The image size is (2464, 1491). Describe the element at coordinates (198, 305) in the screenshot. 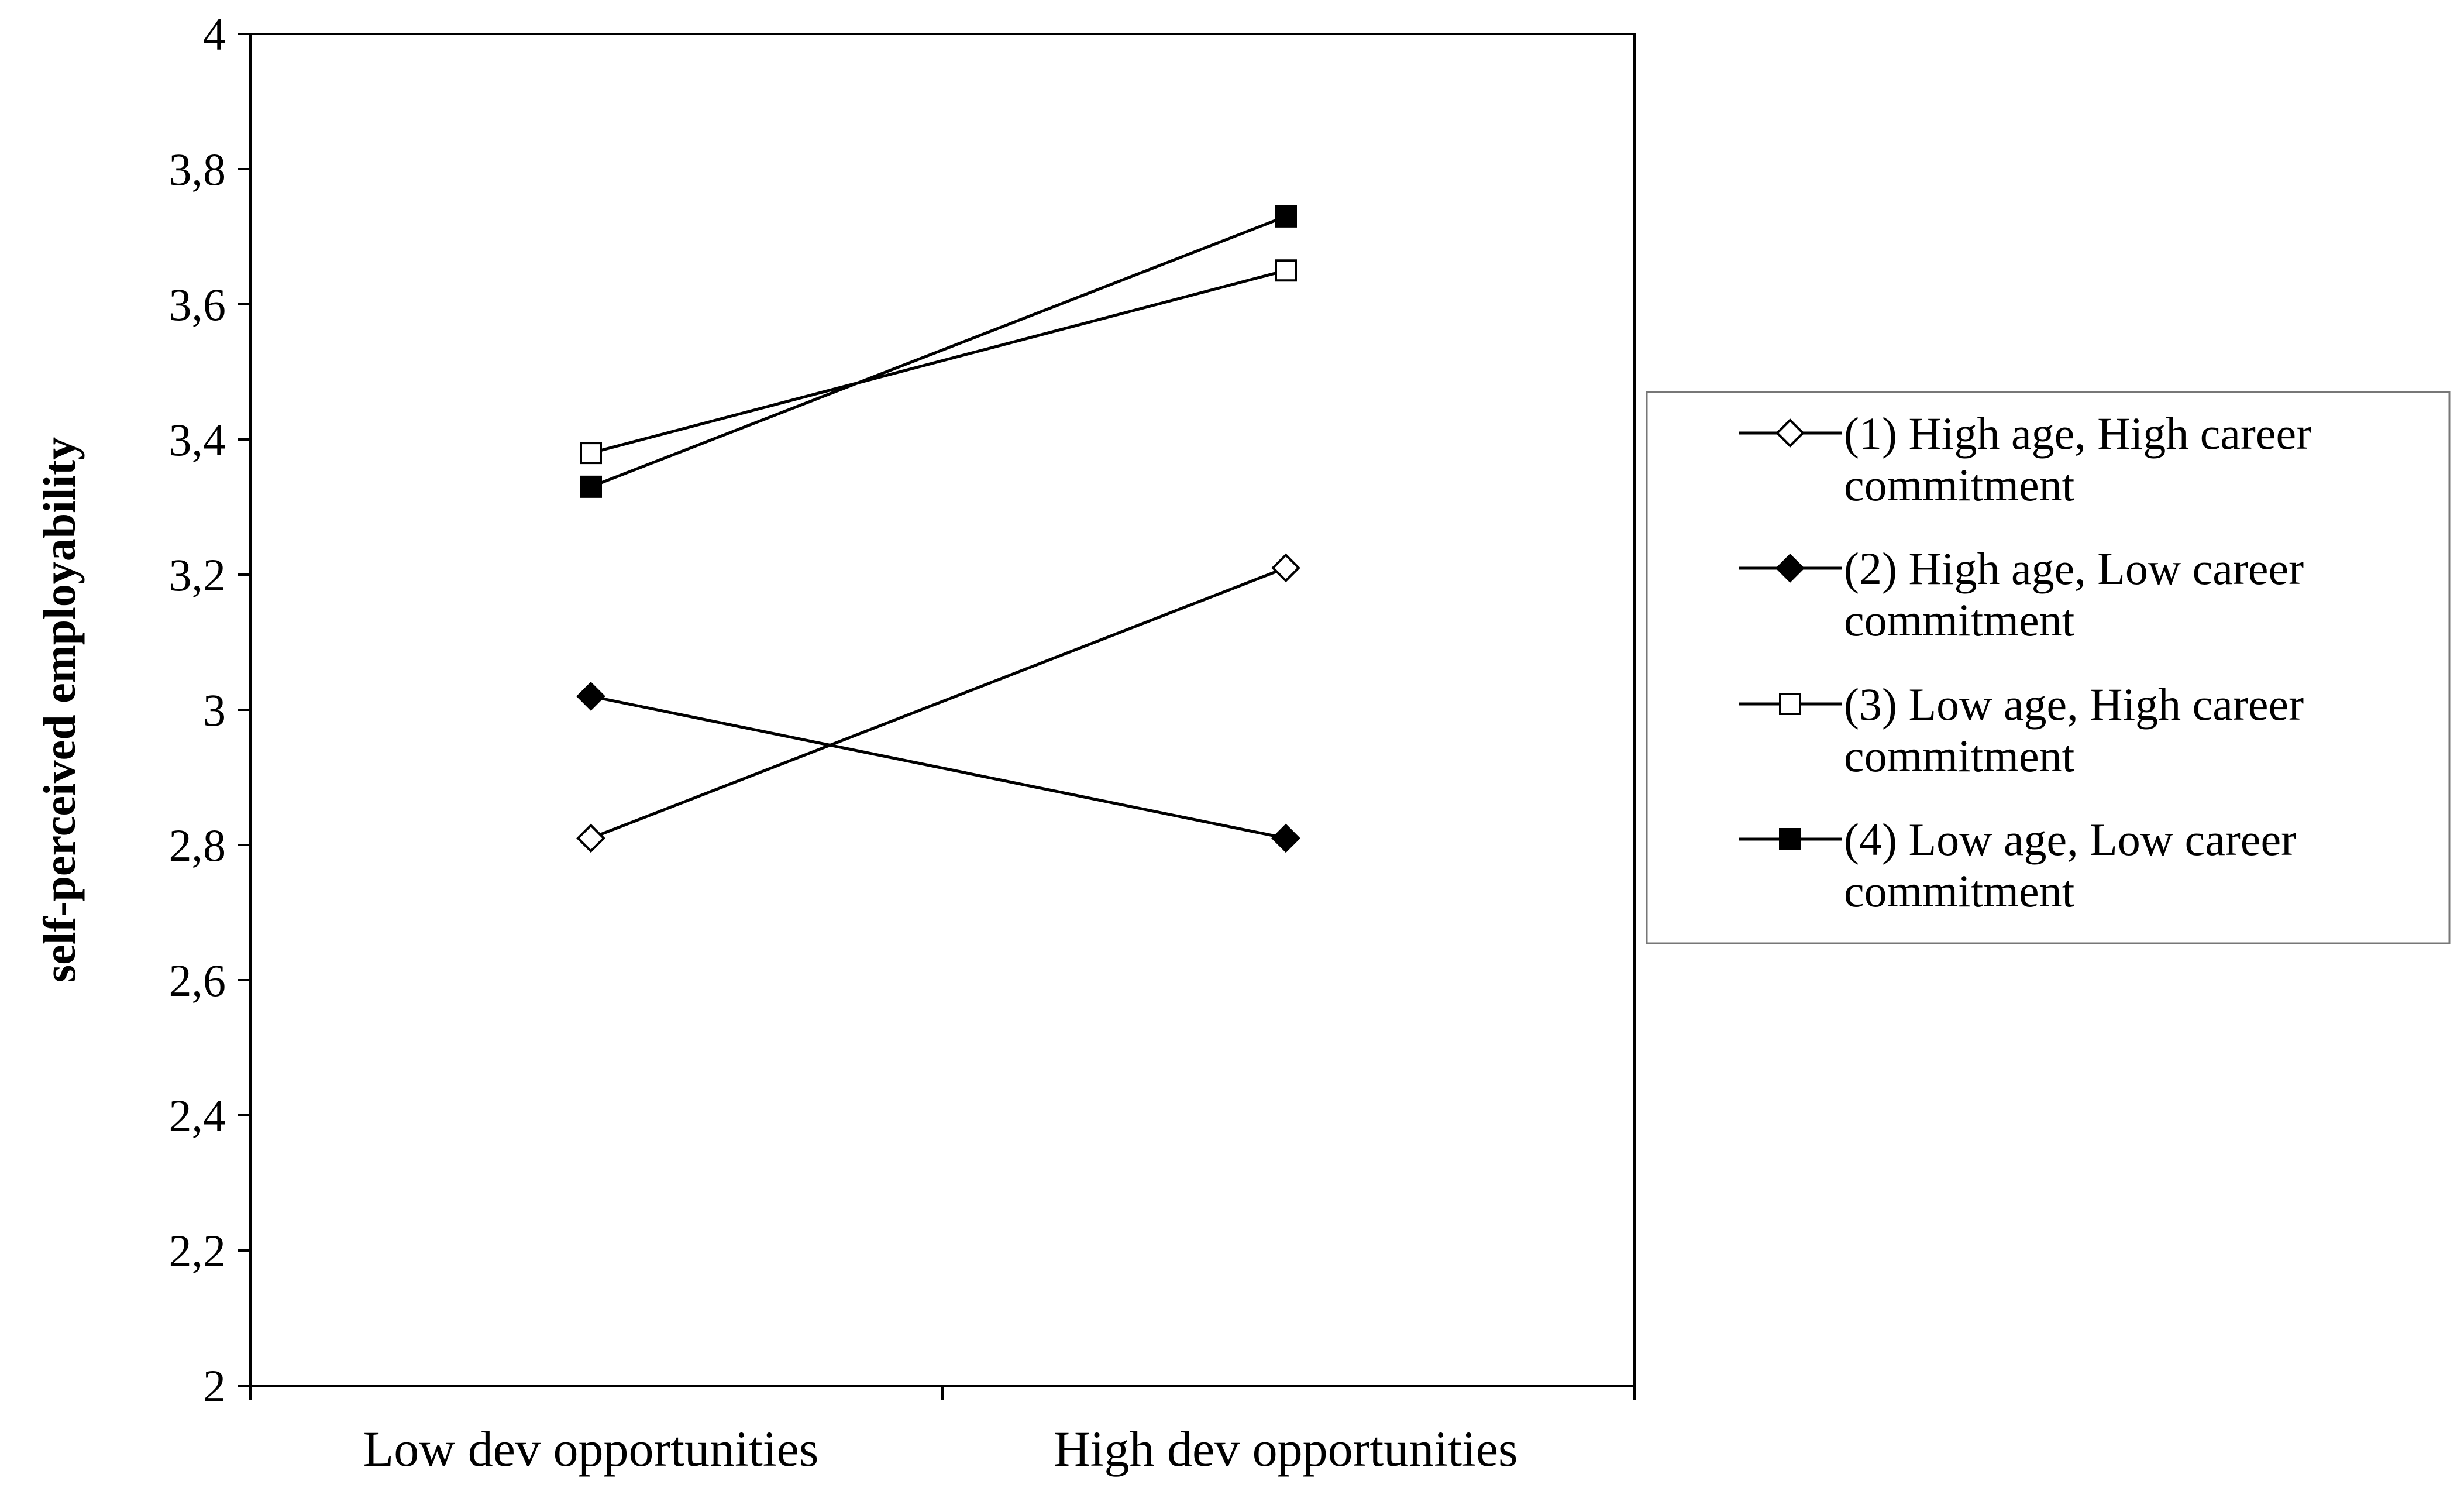

I see `y-tick-label: 3,6` at that location.